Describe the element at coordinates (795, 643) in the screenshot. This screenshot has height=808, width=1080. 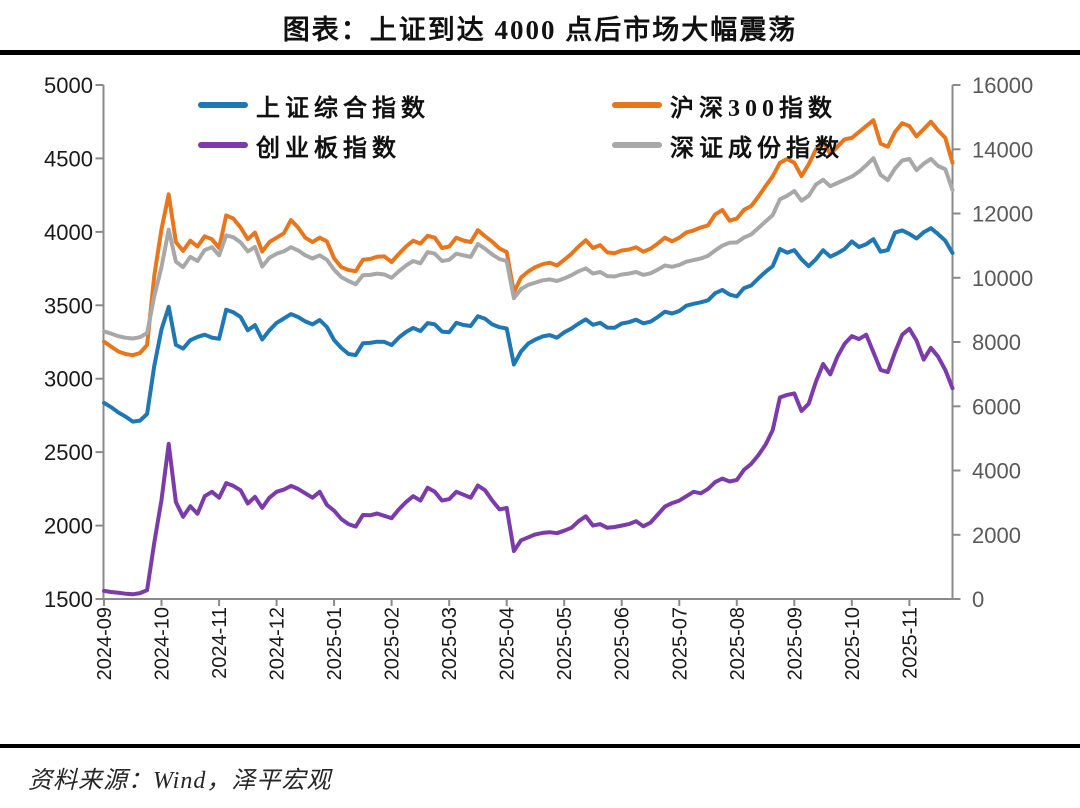
I see `x-axis-tick-label: 2025-09` at that location.